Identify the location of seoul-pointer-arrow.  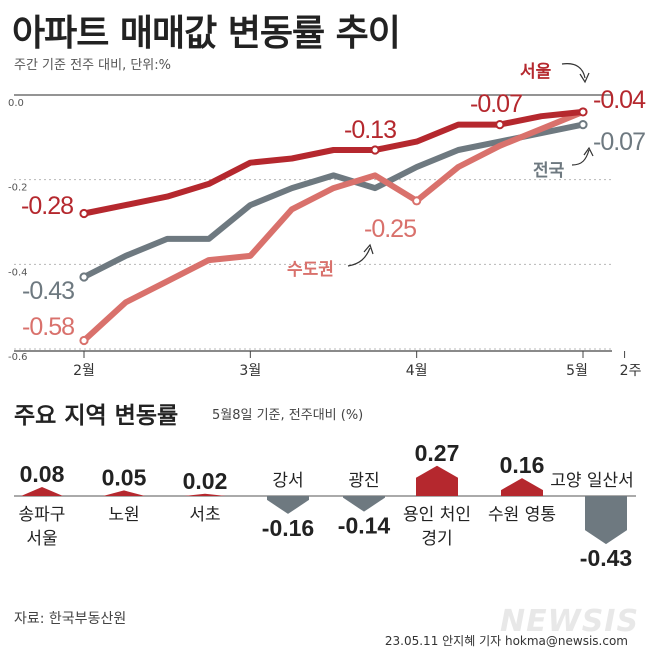
(573, 71).